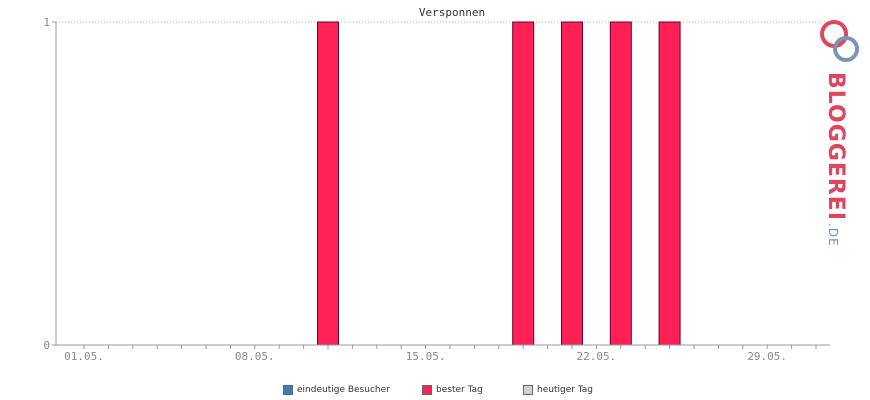  I want to click on x-tick-label: 29.05., so click(767, 356).